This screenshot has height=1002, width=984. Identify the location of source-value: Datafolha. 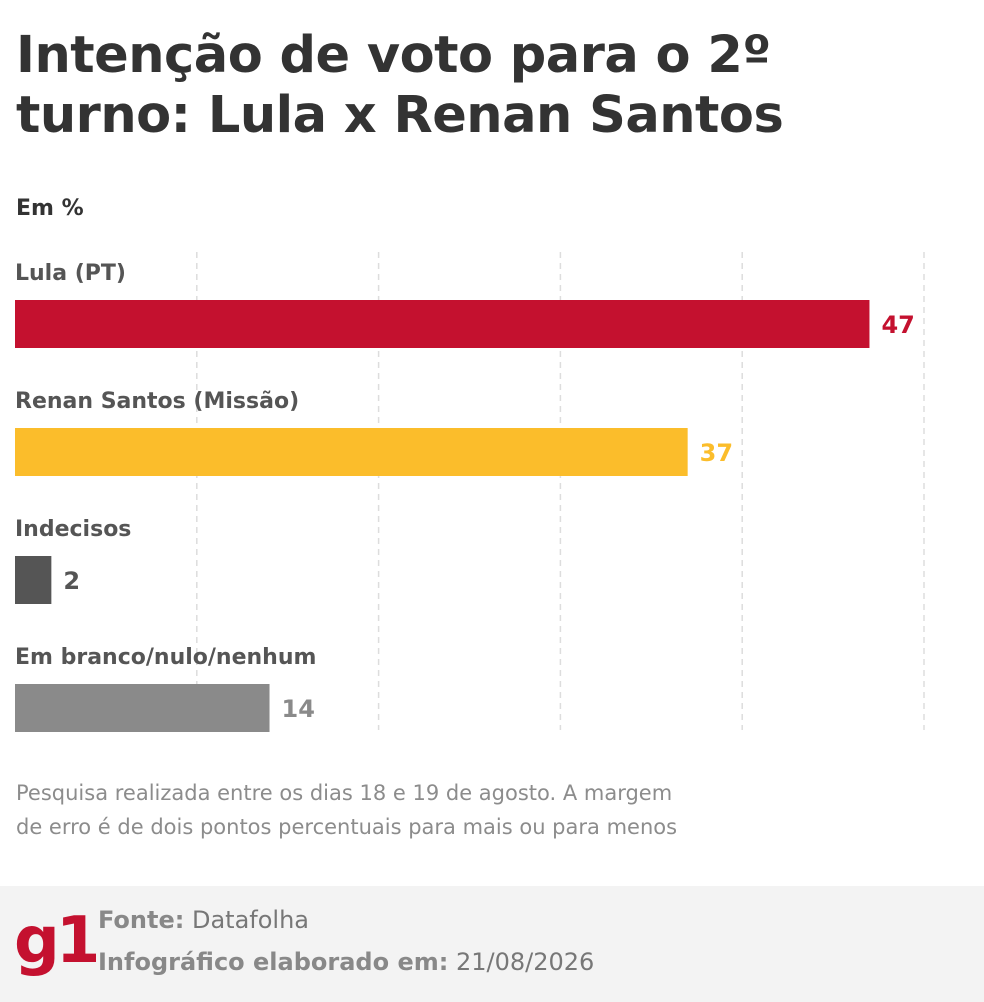
(250, 920).